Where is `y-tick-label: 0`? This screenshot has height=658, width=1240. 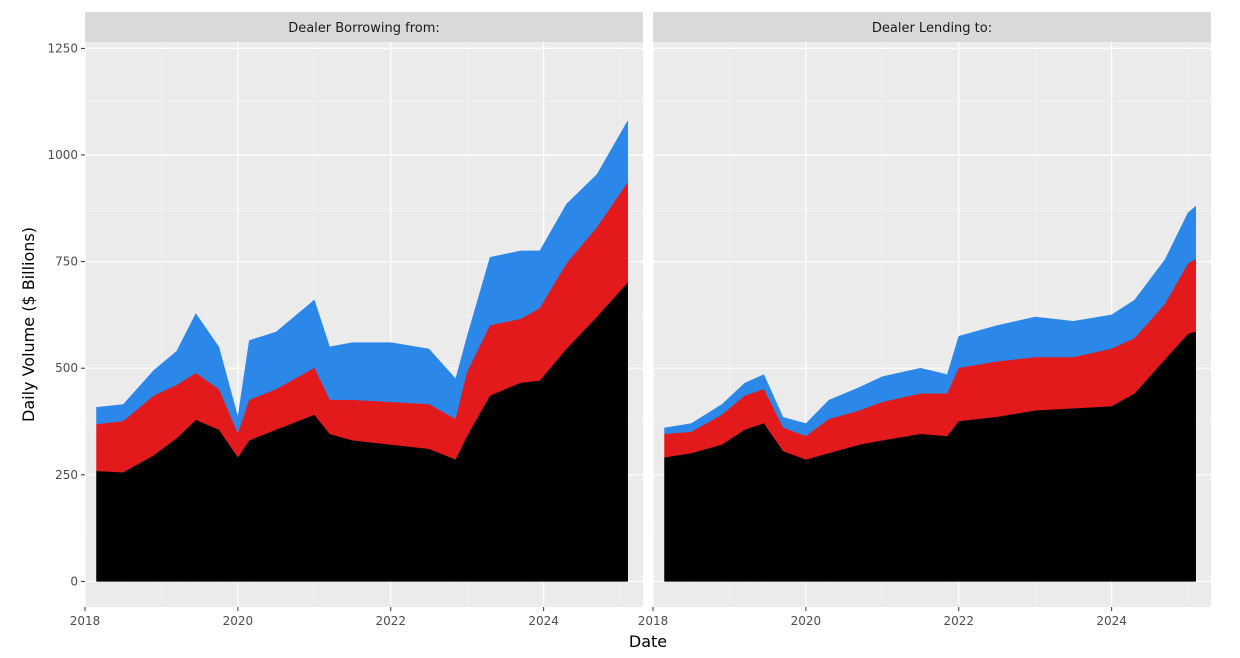
y-tick-label: 0 is located at coordinates (74, 581).